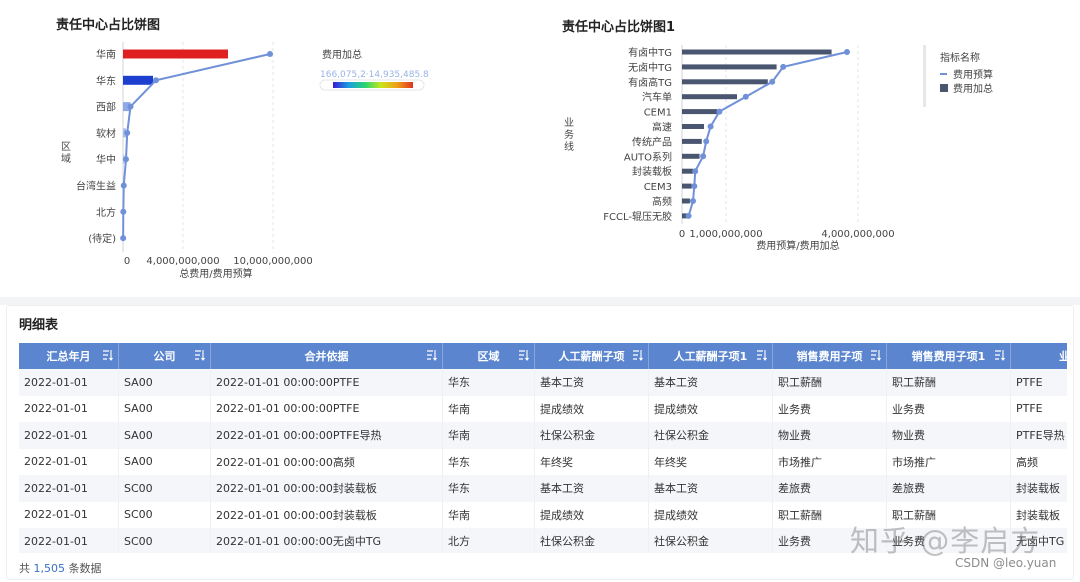  What do you see at coordinates (39, 325) in the screenshot?
I see `table-title: 明细表` at bounding box center [39, 325].